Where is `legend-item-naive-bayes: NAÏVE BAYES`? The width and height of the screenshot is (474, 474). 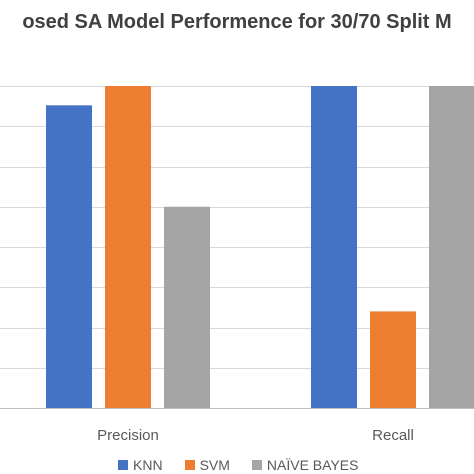 legend-item-naive-bayes: NAÏVE BAYES is located at coordinates (305, 465).